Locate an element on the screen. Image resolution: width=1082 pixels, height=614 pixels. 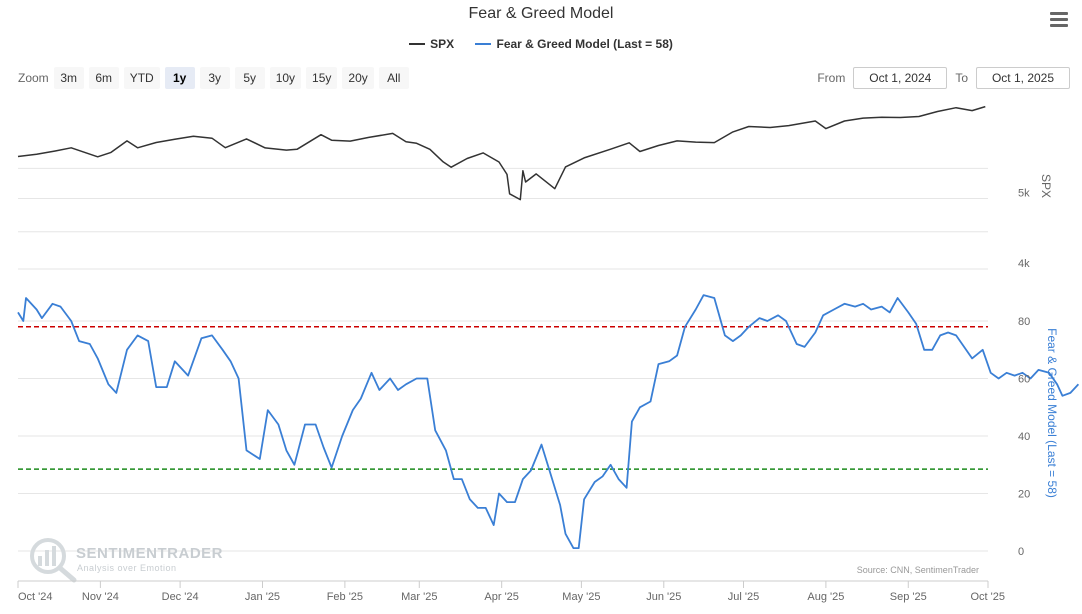
fear-greed-tick-label: 40 is located at coordinates (1024, 437).